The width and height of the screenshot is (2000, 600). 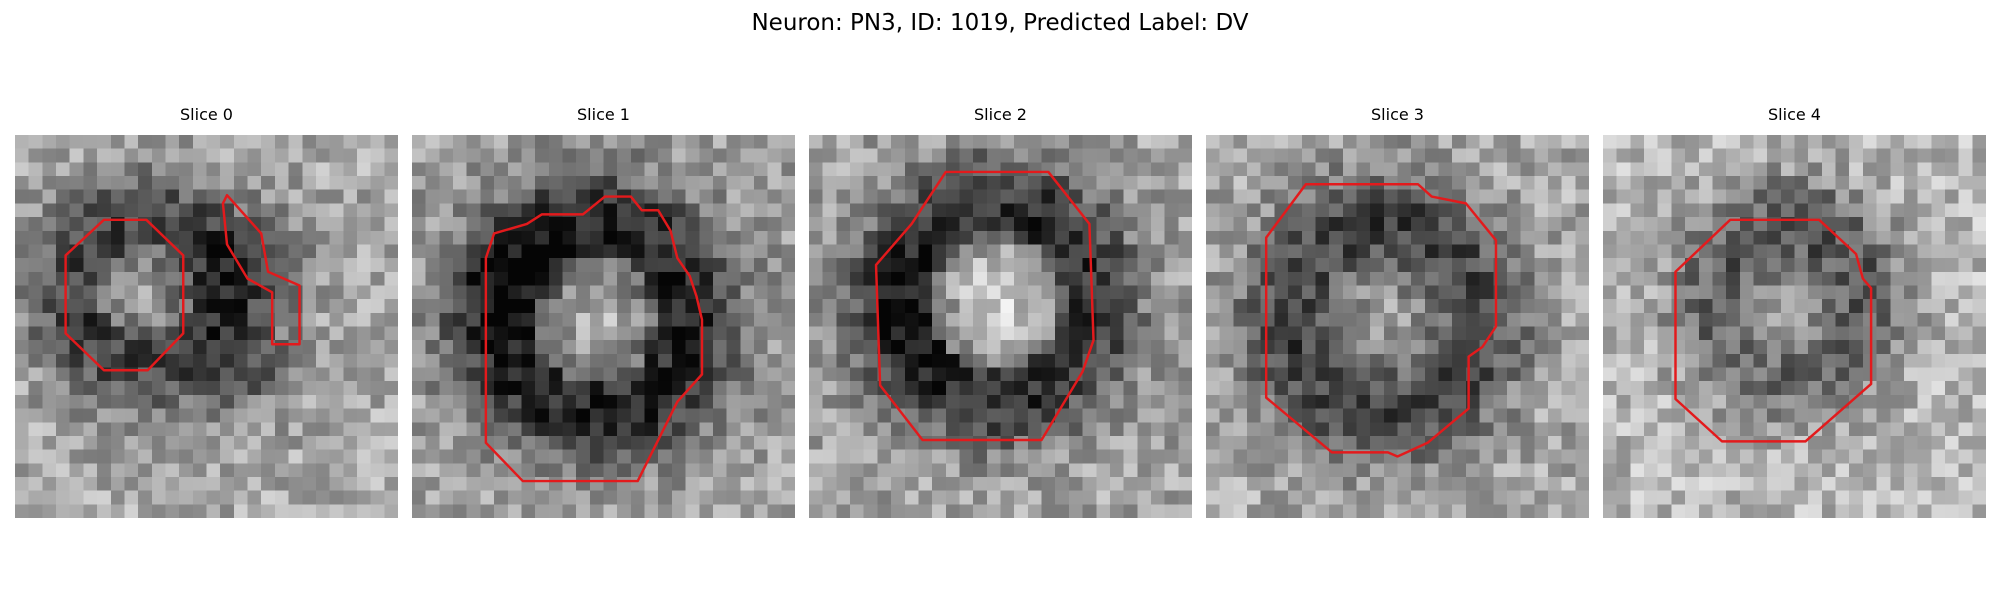 I want to click on slice-title: Slice 1, so click(x=603, y=114).